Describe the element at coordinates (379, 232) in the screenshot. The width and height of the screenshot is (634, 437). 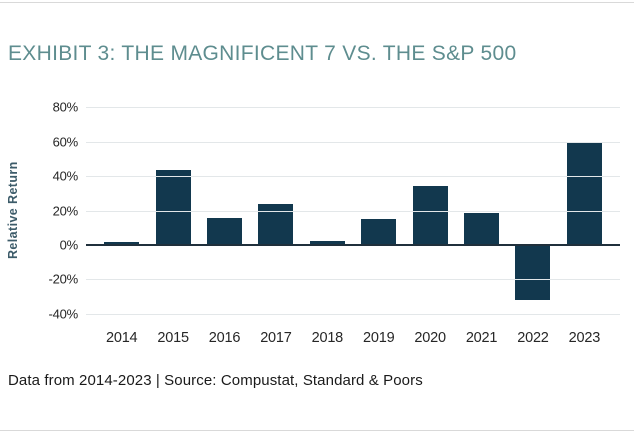
I see `bar-2019` at that location.